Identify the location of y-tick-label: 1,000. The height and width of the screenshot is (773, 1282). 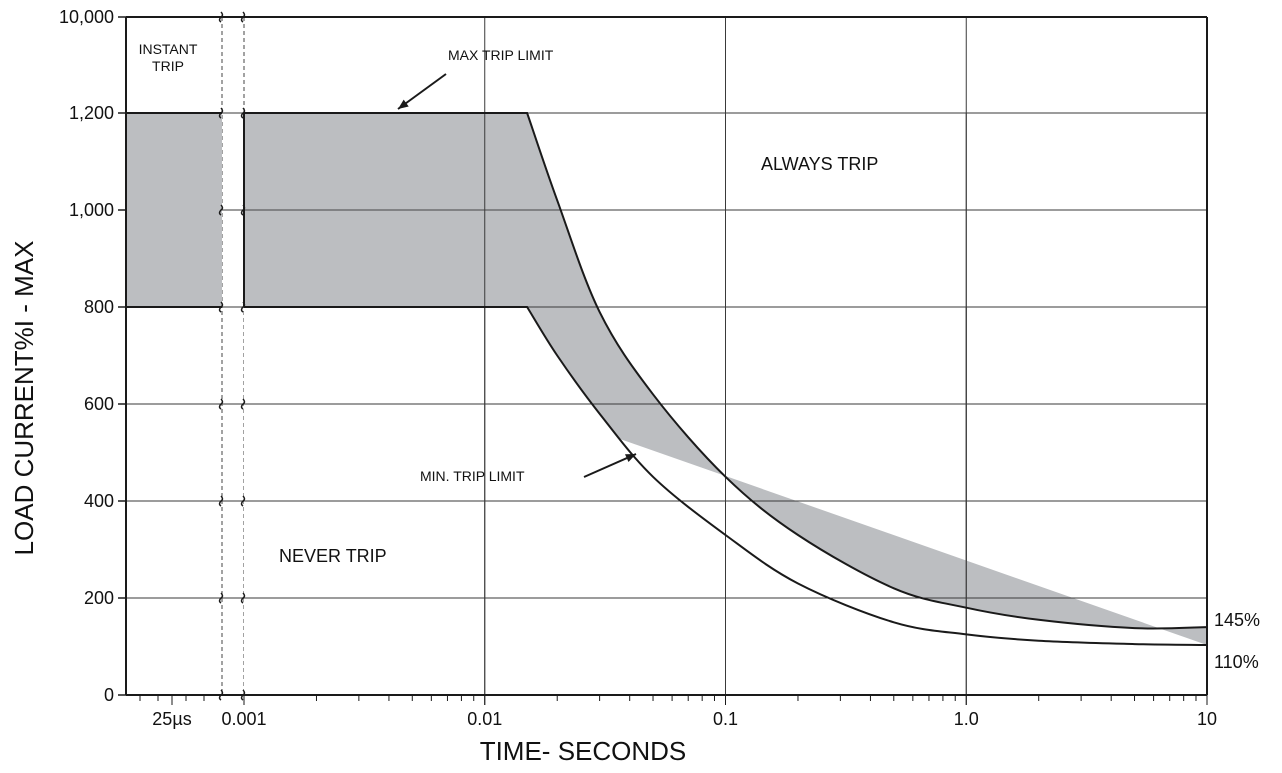
(91, 210).